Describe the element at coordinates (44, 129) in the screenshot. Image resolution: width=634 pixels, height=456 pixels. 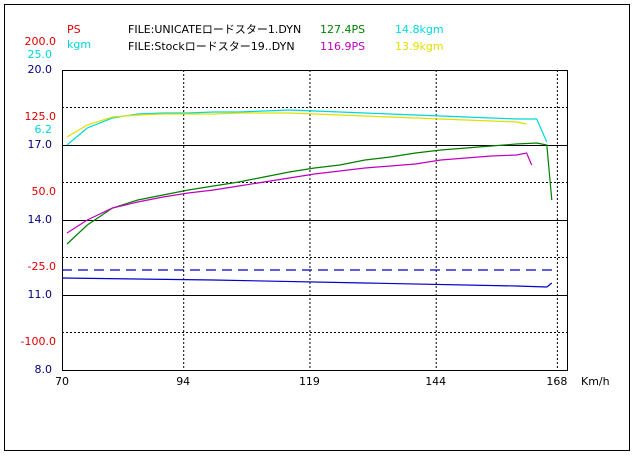
I see `y3-tick-label: 6.2` at that location.